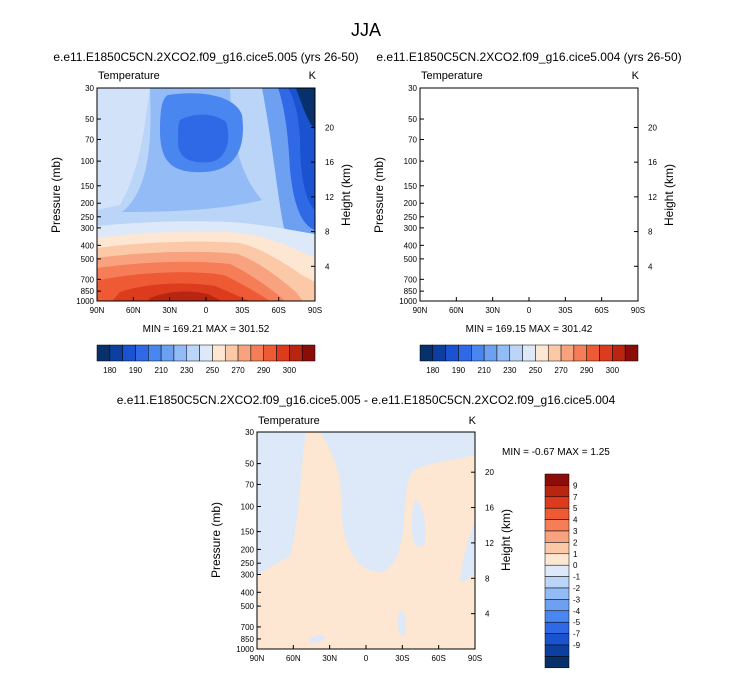  I want to click on colorbar-label: 190, so click(459, 370).